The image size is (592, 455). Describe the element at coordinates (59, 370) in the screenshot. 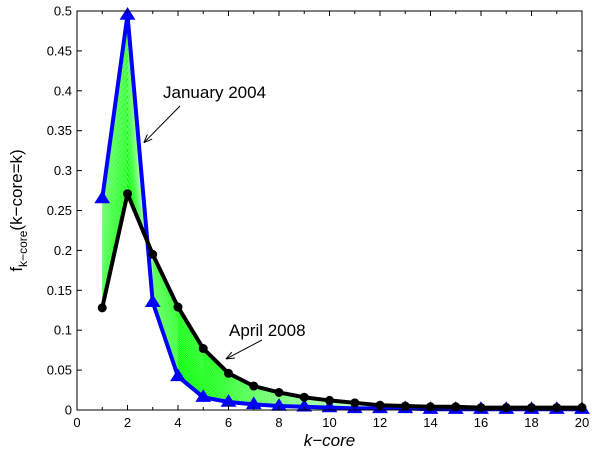

I see `y-tick-label: 0.05` at that location.